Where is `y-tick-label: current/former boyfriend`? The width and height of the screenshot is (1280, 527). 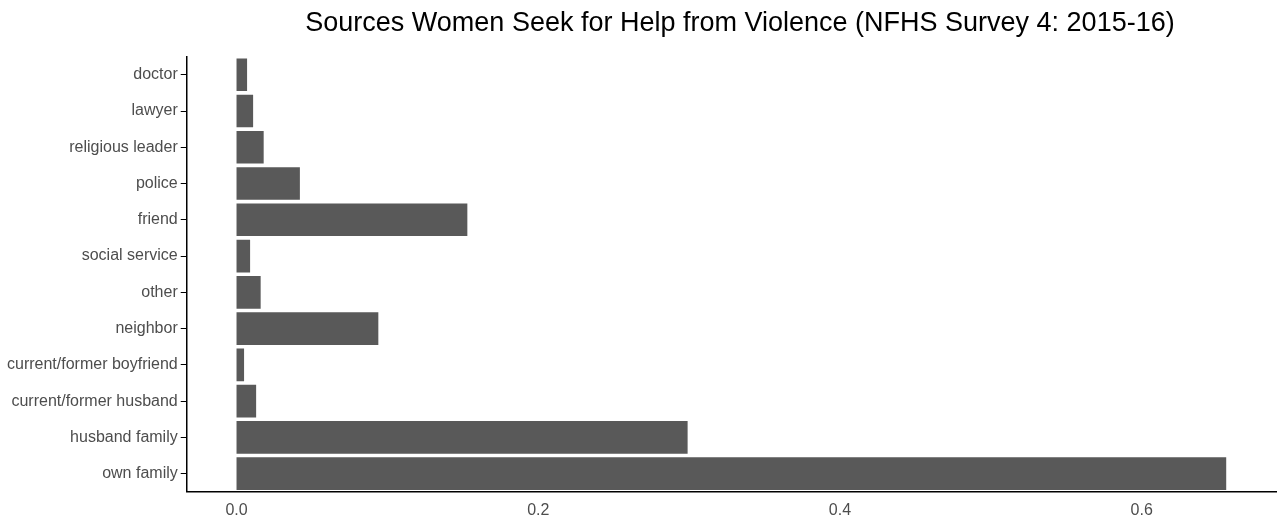 y-tick-label: current/former boyfriend is located at coordinates (92, 364).